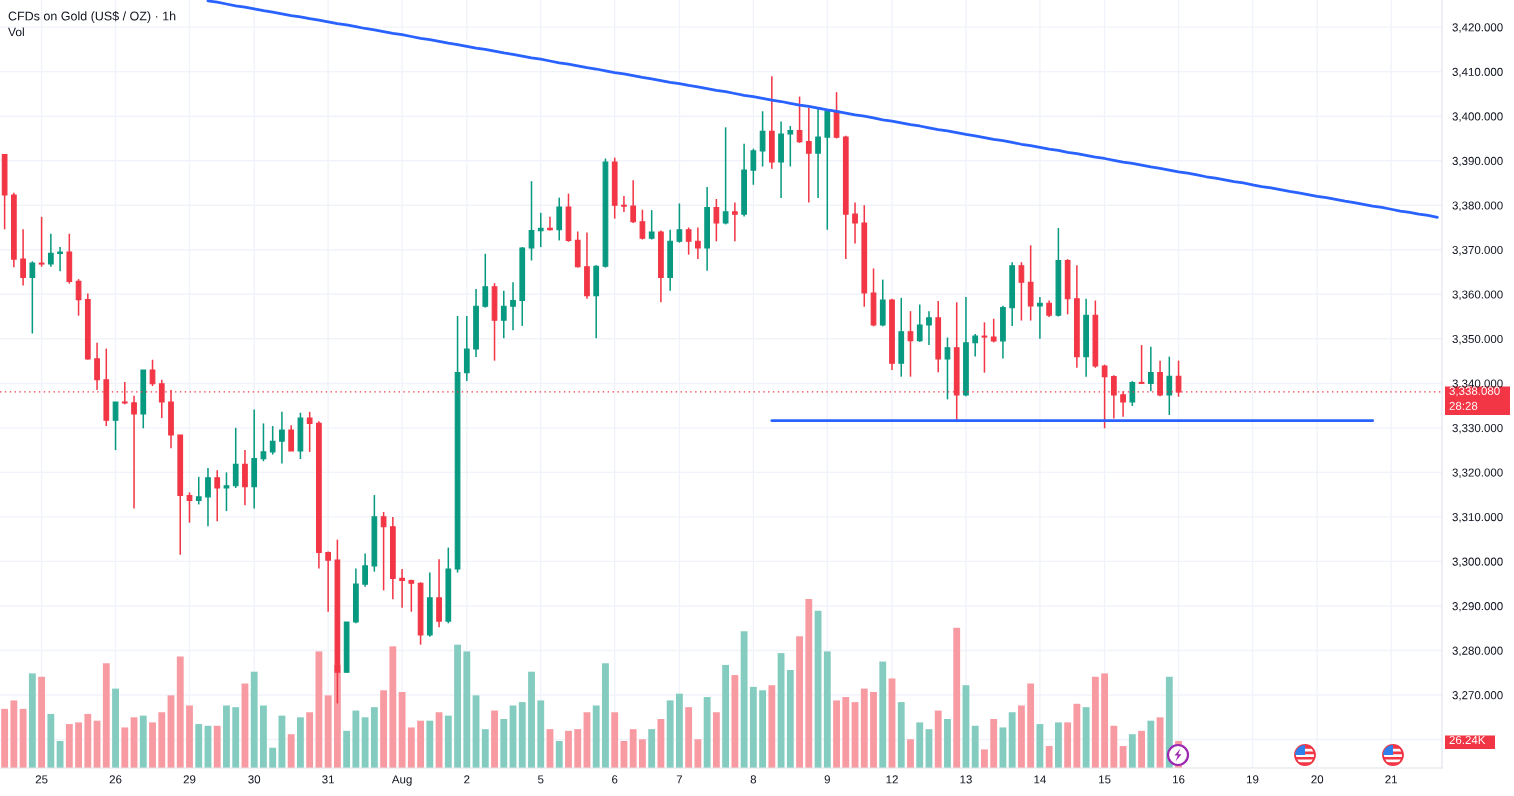 The height and width of the screenshot is (796, 1514). What do you see at coordinates (1477, 428) in the screenshot?
I see `y-tick-label: 3,330.000` at bounding box center [1477, 428].